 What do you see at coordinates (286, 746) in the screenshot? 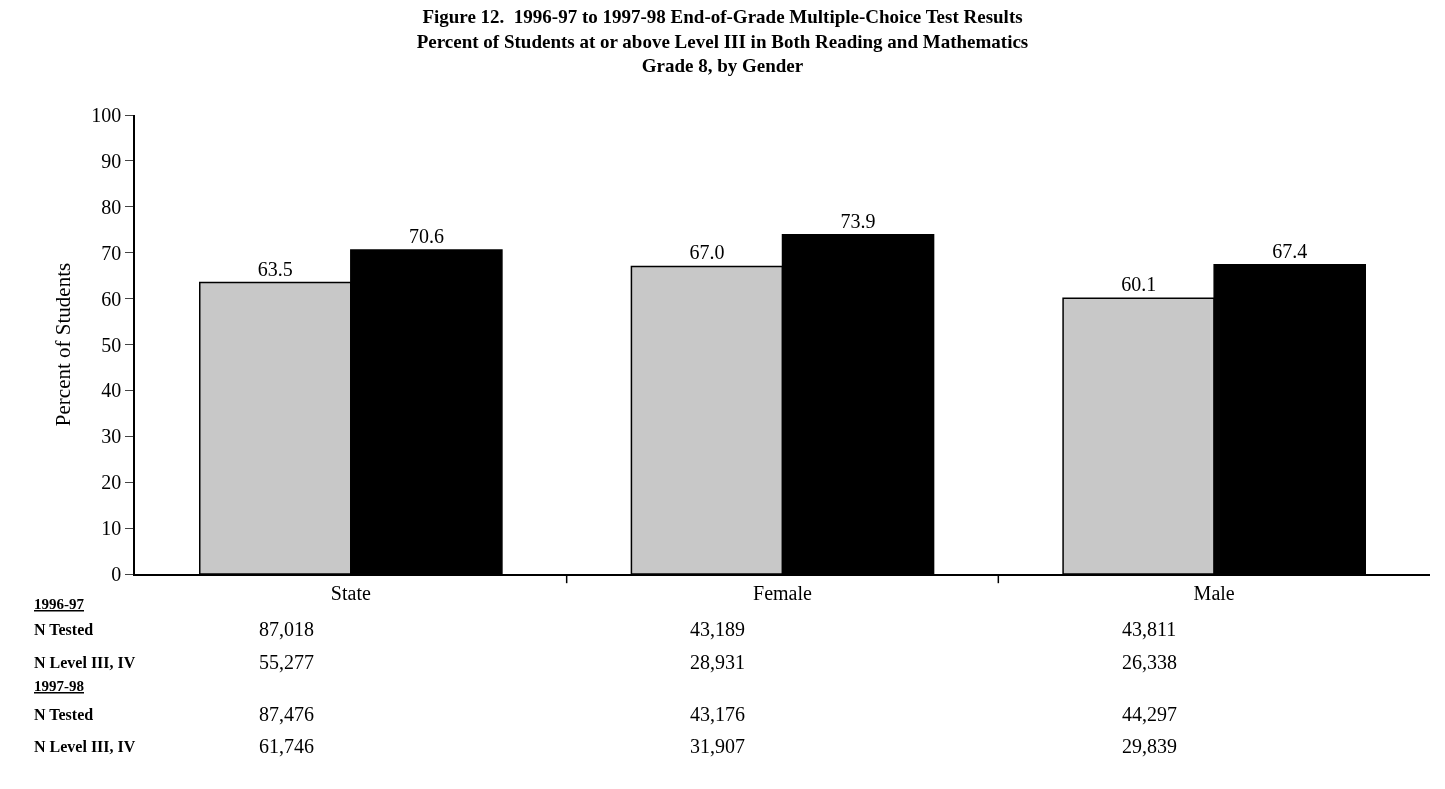
I see `text: 61,746` at bounding box center [286, 746].